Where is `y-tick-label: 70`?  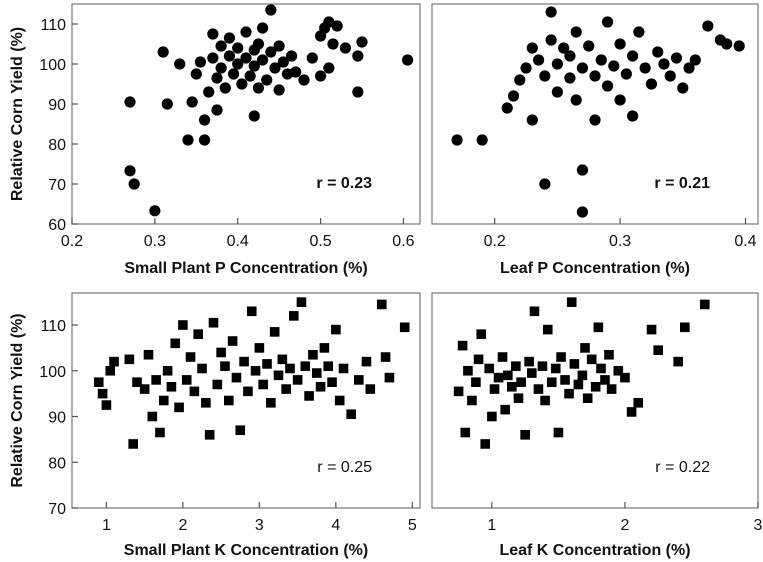 y-tick-label: 70 is located at coordinates (57, 185).